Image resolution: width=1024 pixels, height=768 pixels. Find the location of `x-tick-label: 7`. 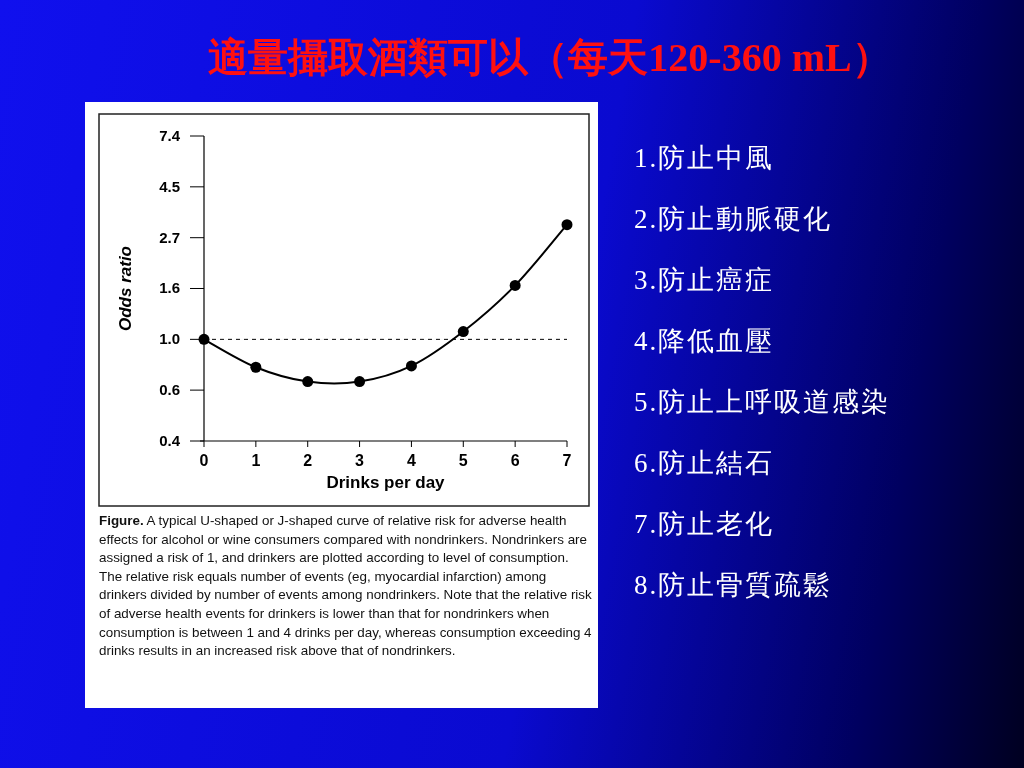

x-tick-label: 7 is located at coordinates (567, 460).